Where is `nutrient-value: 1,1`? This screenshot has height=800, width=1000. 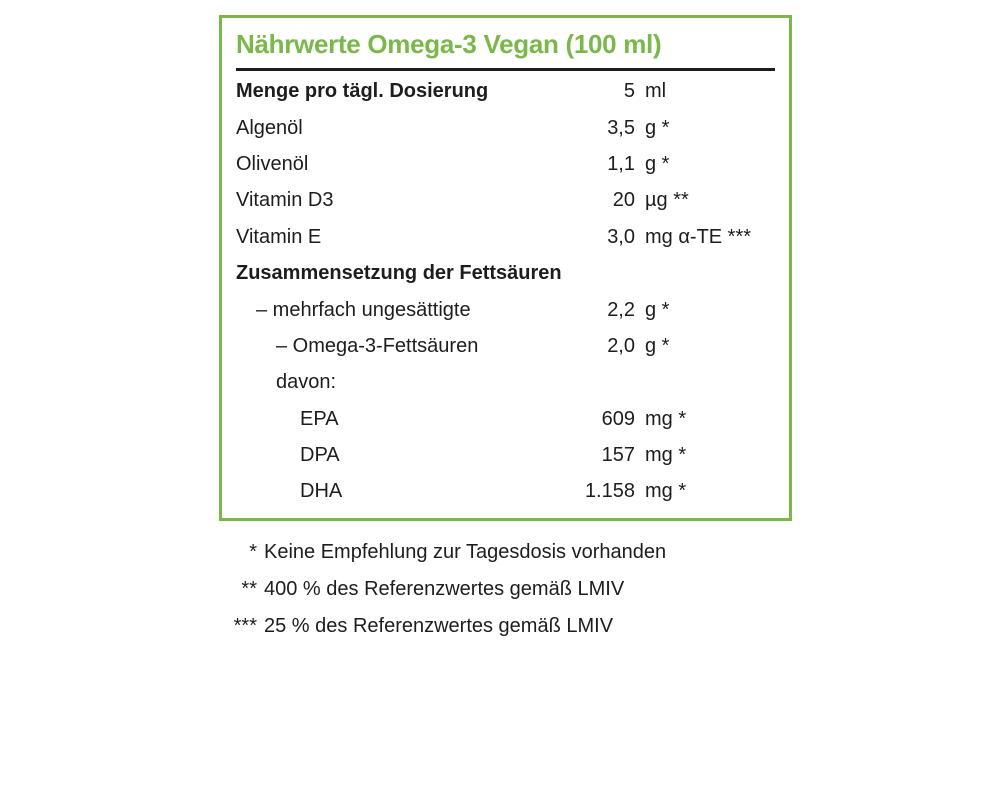 nutrient-value: 1,1 is located at coordinates (621, 163).